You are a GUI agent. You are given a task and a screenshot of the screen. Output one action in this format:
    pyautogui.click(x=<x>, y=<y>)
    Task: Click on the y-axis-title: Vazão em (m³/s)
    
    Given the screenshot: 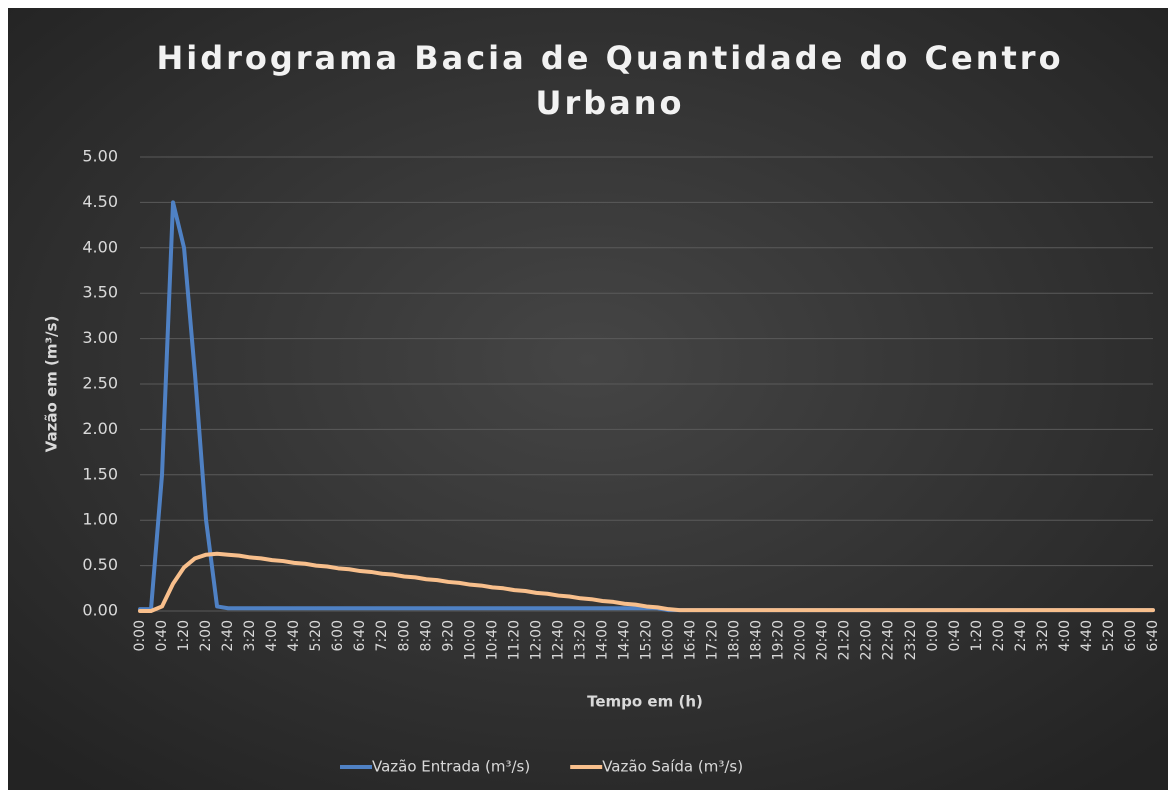 What is the action you would take?
    pyautogui.click(x=52, y=384)
    